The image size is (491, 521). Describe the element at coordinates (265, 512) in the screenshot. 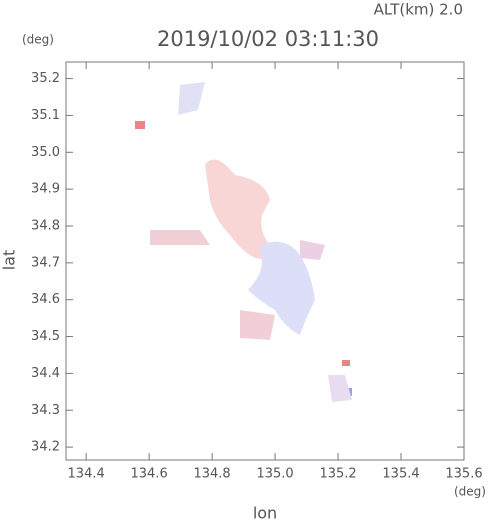

I see `x-axis-label: lon` at that location.